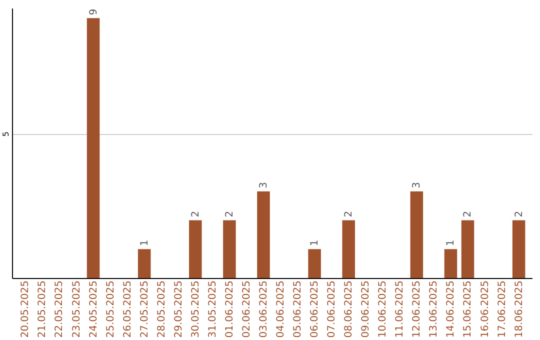 The image size is (540, 340). I want to click on x-tick-label: 26.05.2025, so click(128, 309).